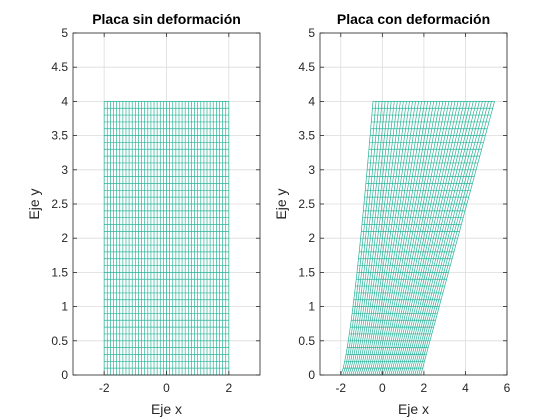  What do you see at coordinates (413, 19) in the screenshot?
I see `chart-title: Placa con deformación` at bounding box center [413, 19].